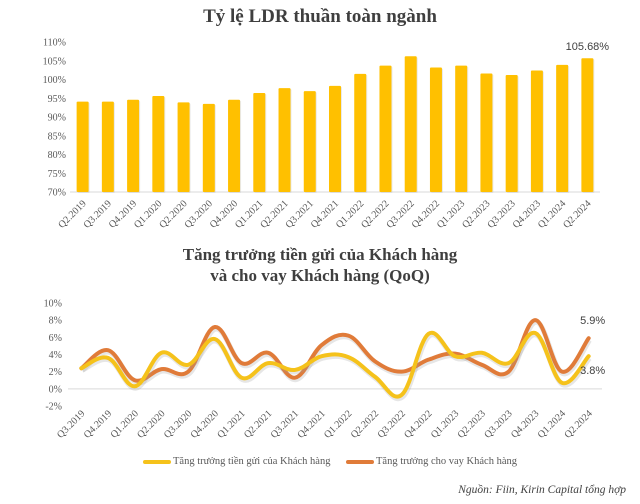  What do you see at coordinates (55, 355) in the screenshot?
I see `y-tick-label: 4%` at bounding box center [55, 355].